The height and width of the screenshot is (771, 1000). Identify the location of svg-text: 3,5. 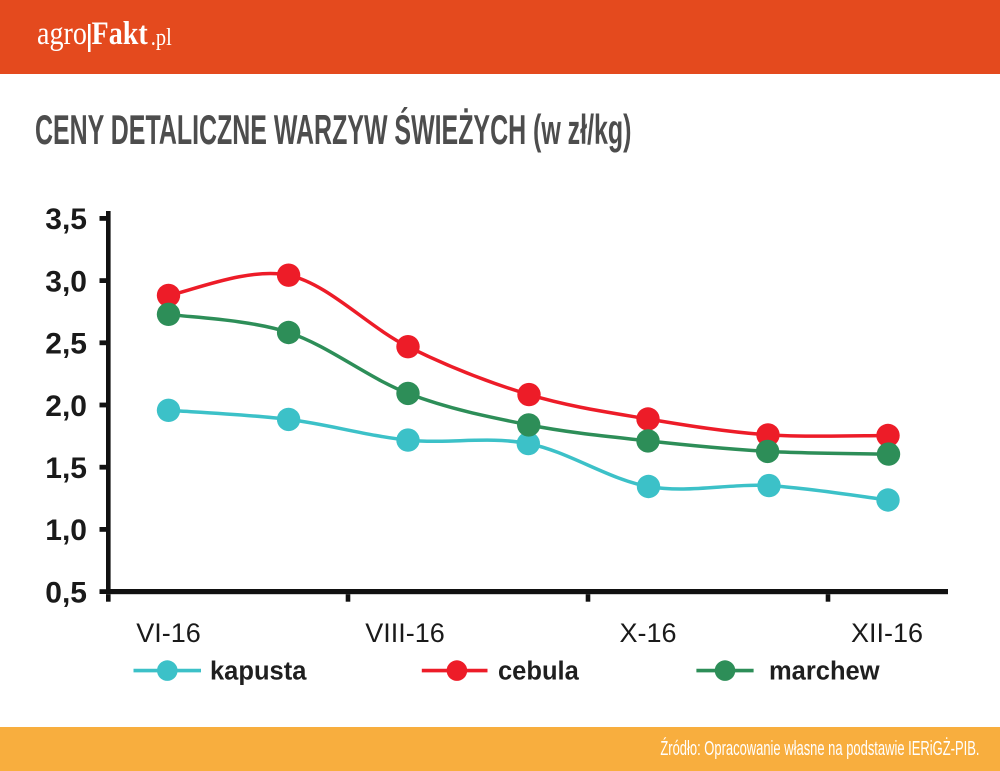
(66, 219).